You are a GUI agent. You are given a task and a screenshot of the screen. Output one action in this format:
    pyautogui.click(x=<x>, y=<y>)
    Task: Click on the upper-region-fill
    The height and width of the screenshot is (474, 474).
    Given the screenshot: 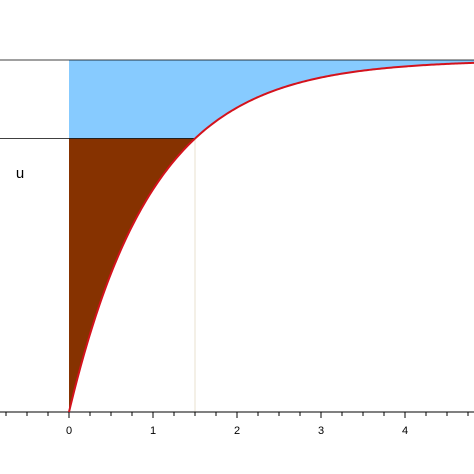 What is the action you would take?
    pyautogui.click(x=271, y=99)
    